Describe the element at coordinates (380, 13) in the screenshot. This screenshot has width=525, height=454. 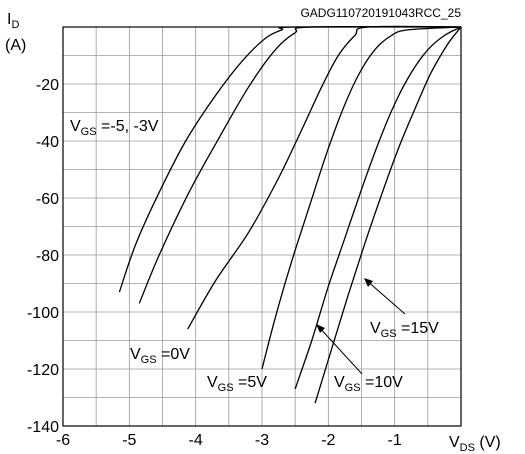
I see `figure-code: GADG110720191043RCC_25` at that location.